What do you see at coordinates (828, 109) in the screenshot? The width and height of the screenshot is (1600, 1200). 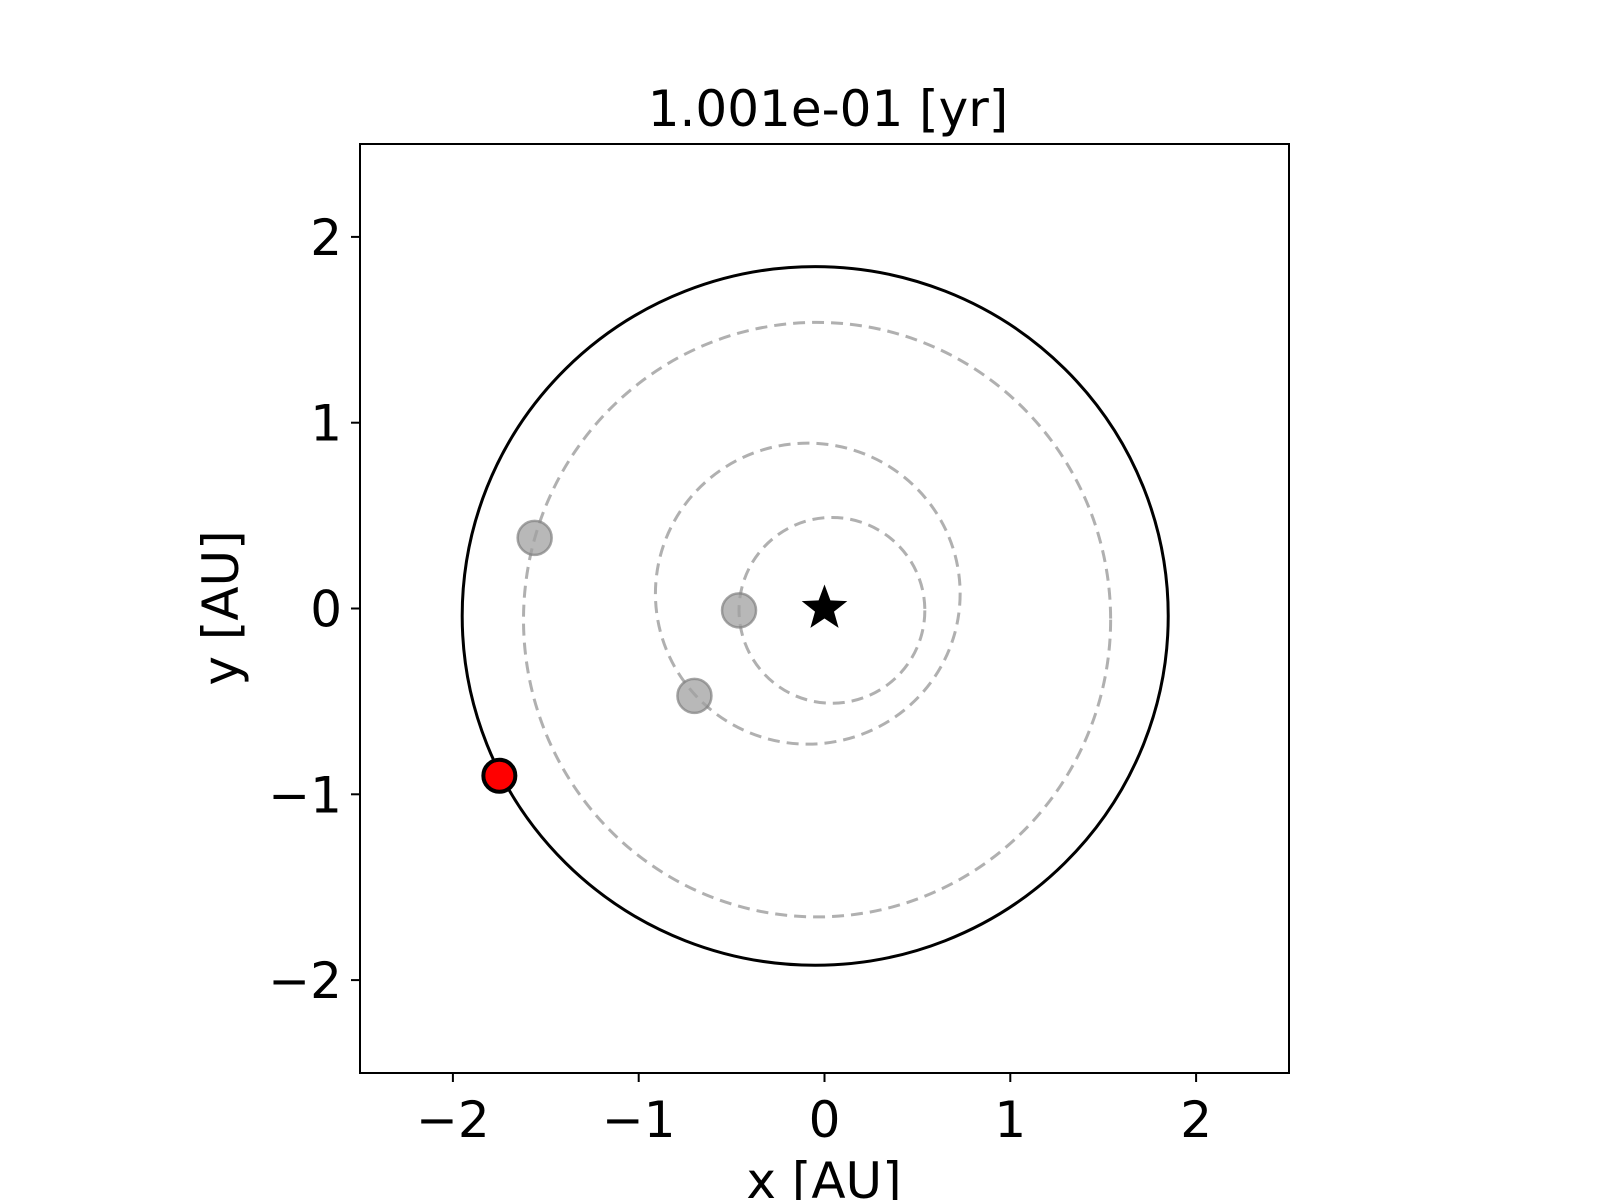 I see `chart-title: 1.001e-01 [yr]` at bounding box center [828, 109].